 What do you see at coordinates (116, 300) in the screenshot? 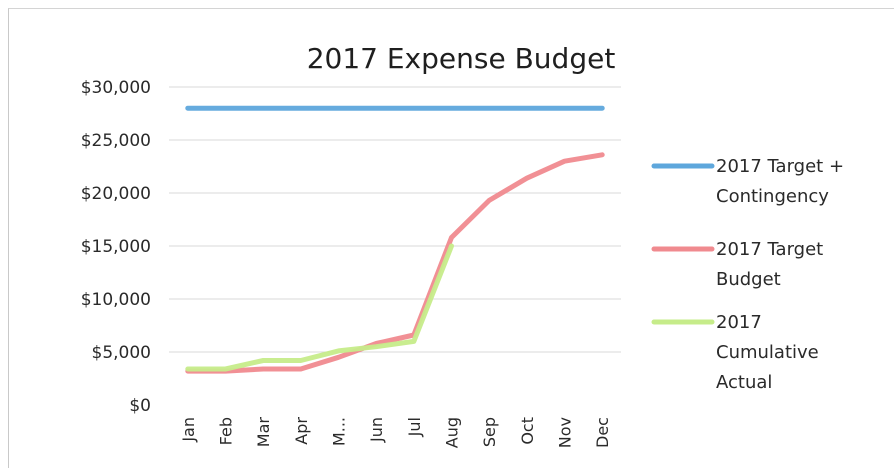
I see `y-tick-label: $10,000` at bounding box center [116, 300].